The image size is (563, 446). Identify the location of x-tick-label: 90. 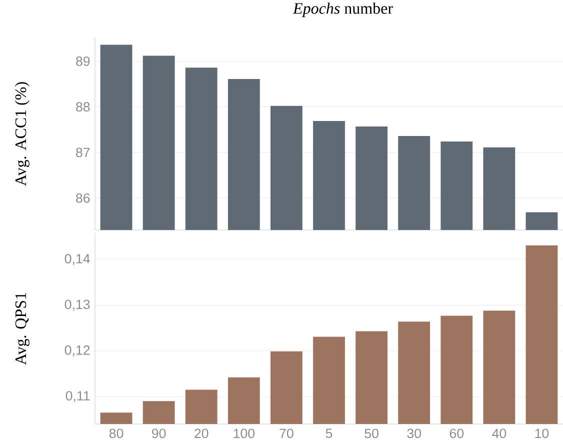
(159, 433).